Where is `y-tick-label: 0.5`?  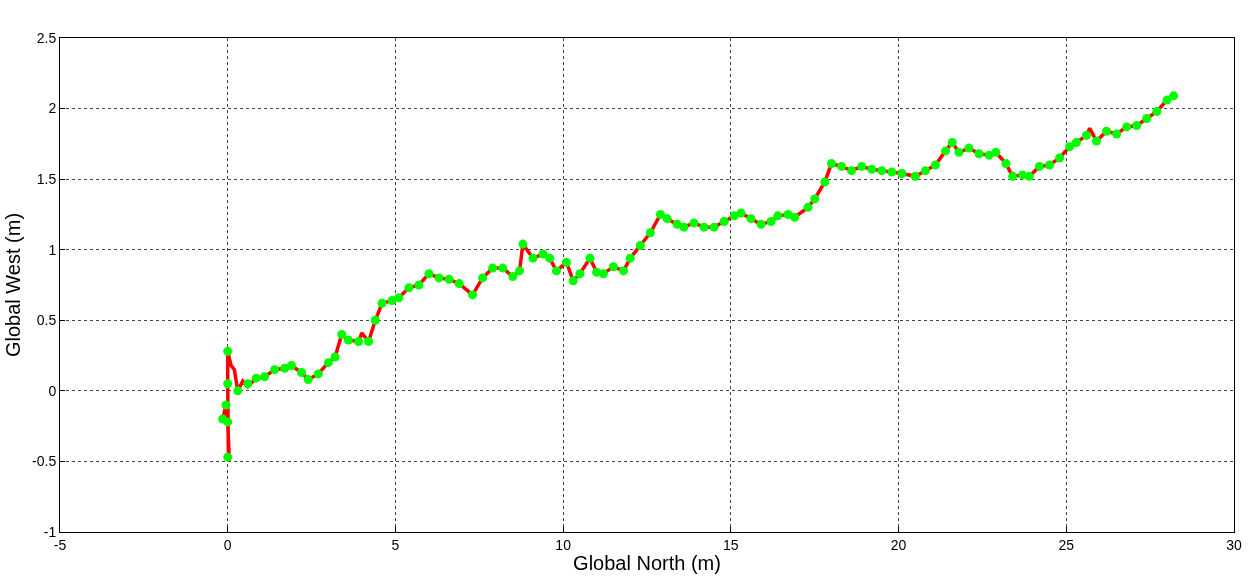
y-tick-label: 0.5 is located at coordinates (46, 320).